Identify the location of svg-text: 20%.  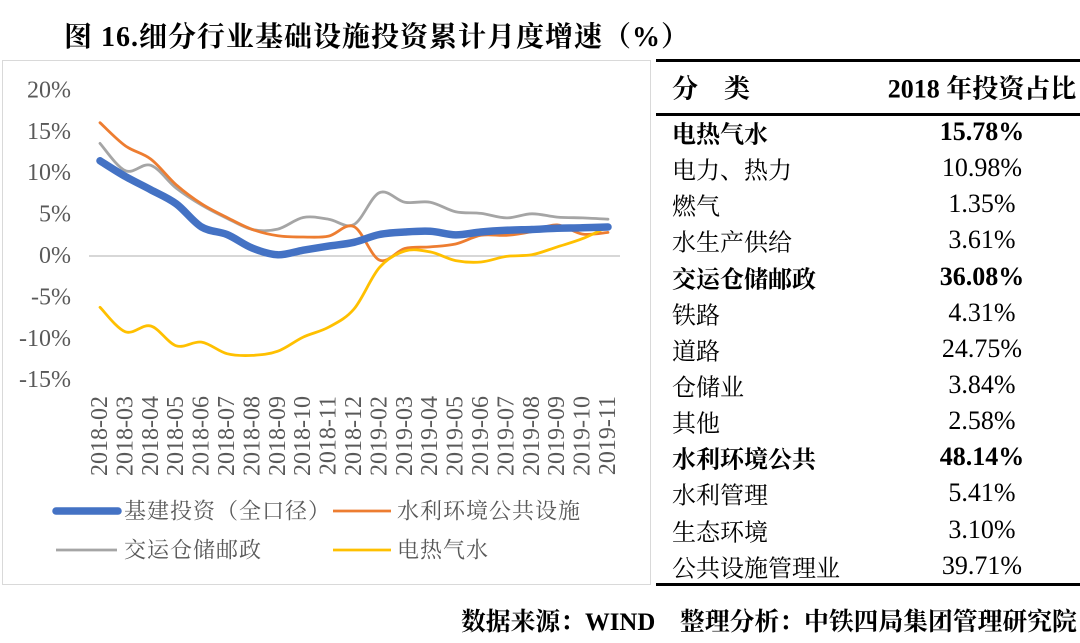
(49, 90).